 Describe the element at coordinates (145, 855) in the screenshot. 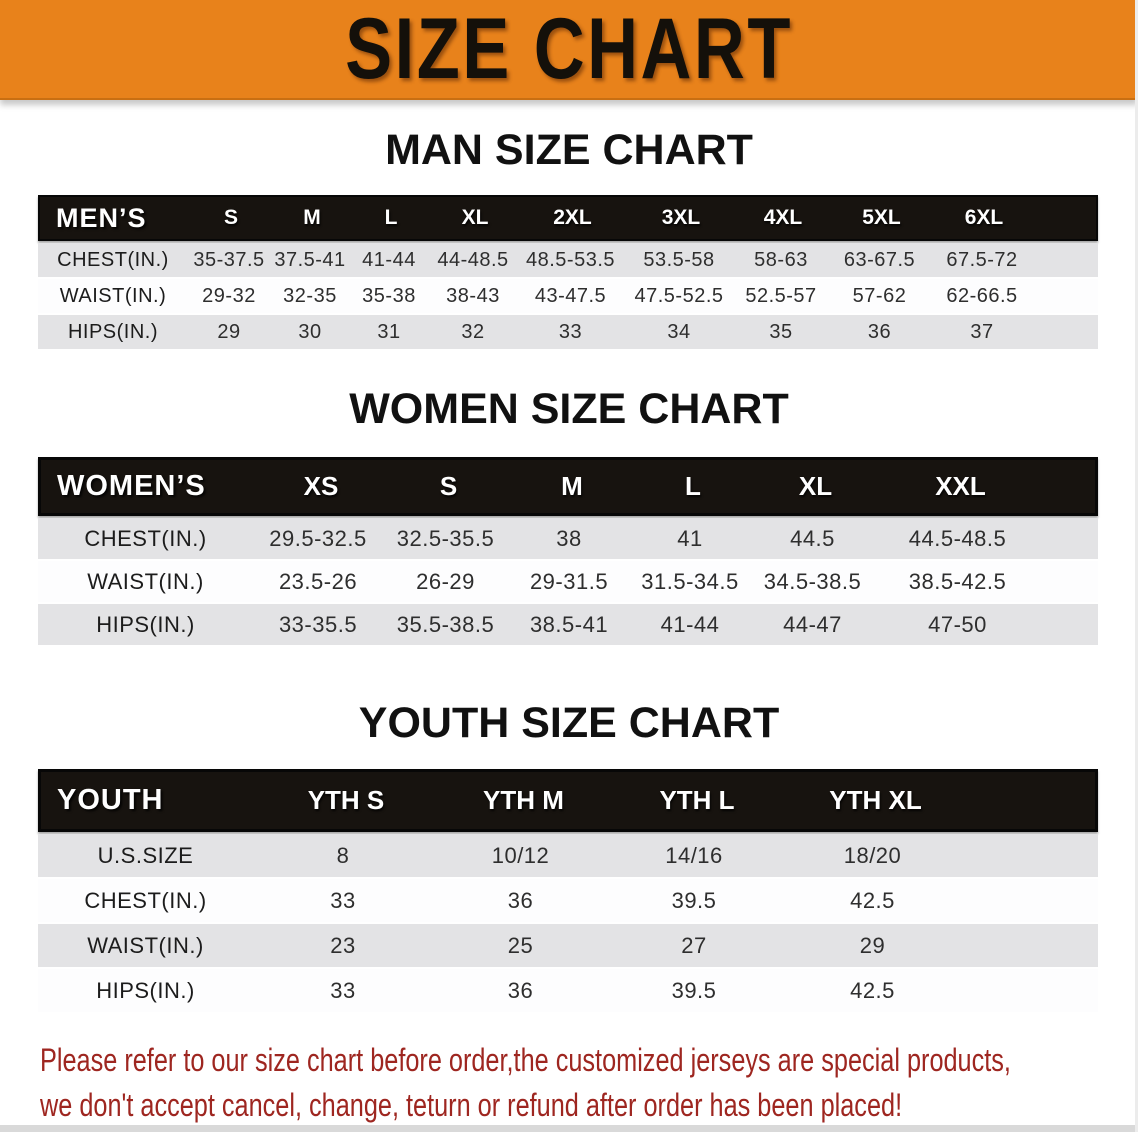

I see `row-label: U.S.SIZE` at that location.